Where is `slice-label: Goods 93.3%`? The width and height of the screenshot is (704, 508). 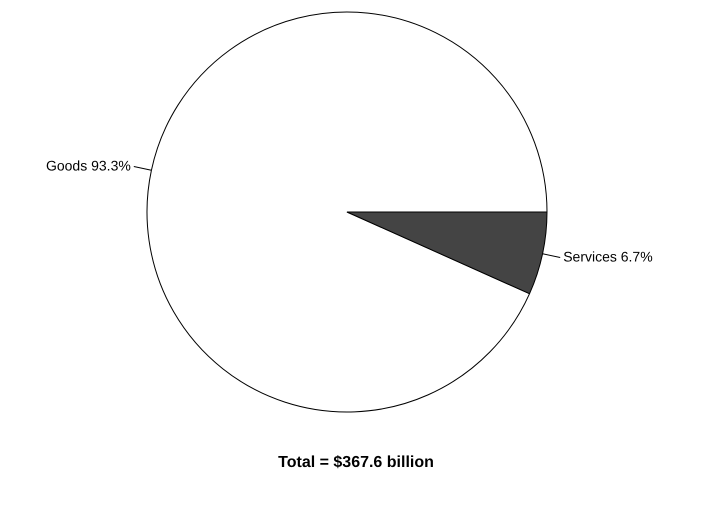 slice-label: Goods 93.3% is located at coordinates (88, 165).